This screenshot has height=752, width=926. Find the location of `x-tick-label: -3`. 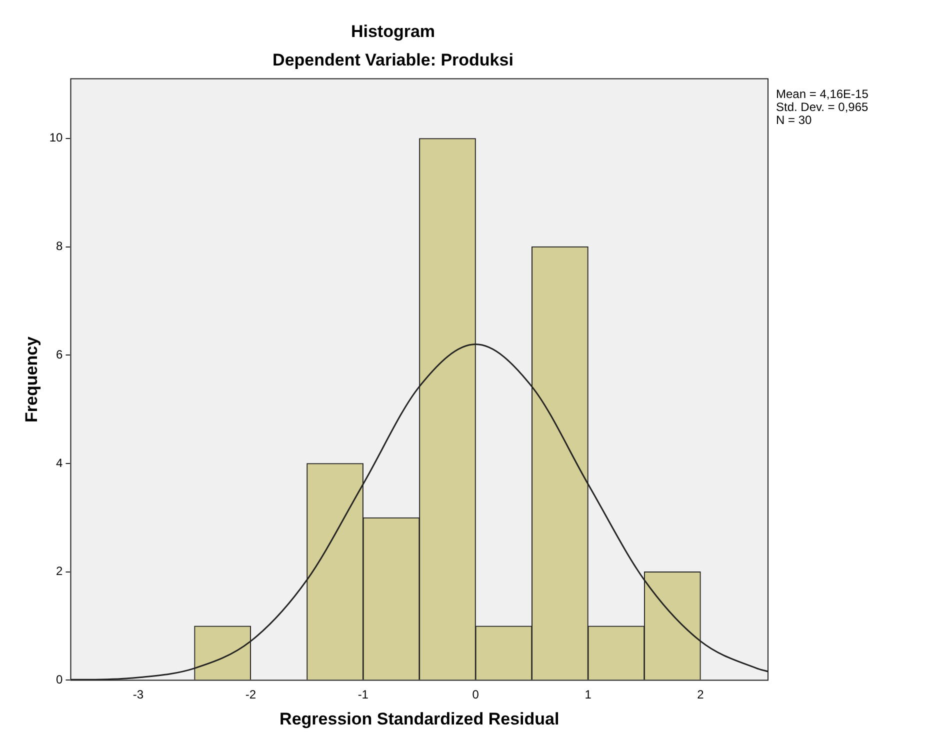

x-tick-label: -3 is located at coordinates (138, 695).